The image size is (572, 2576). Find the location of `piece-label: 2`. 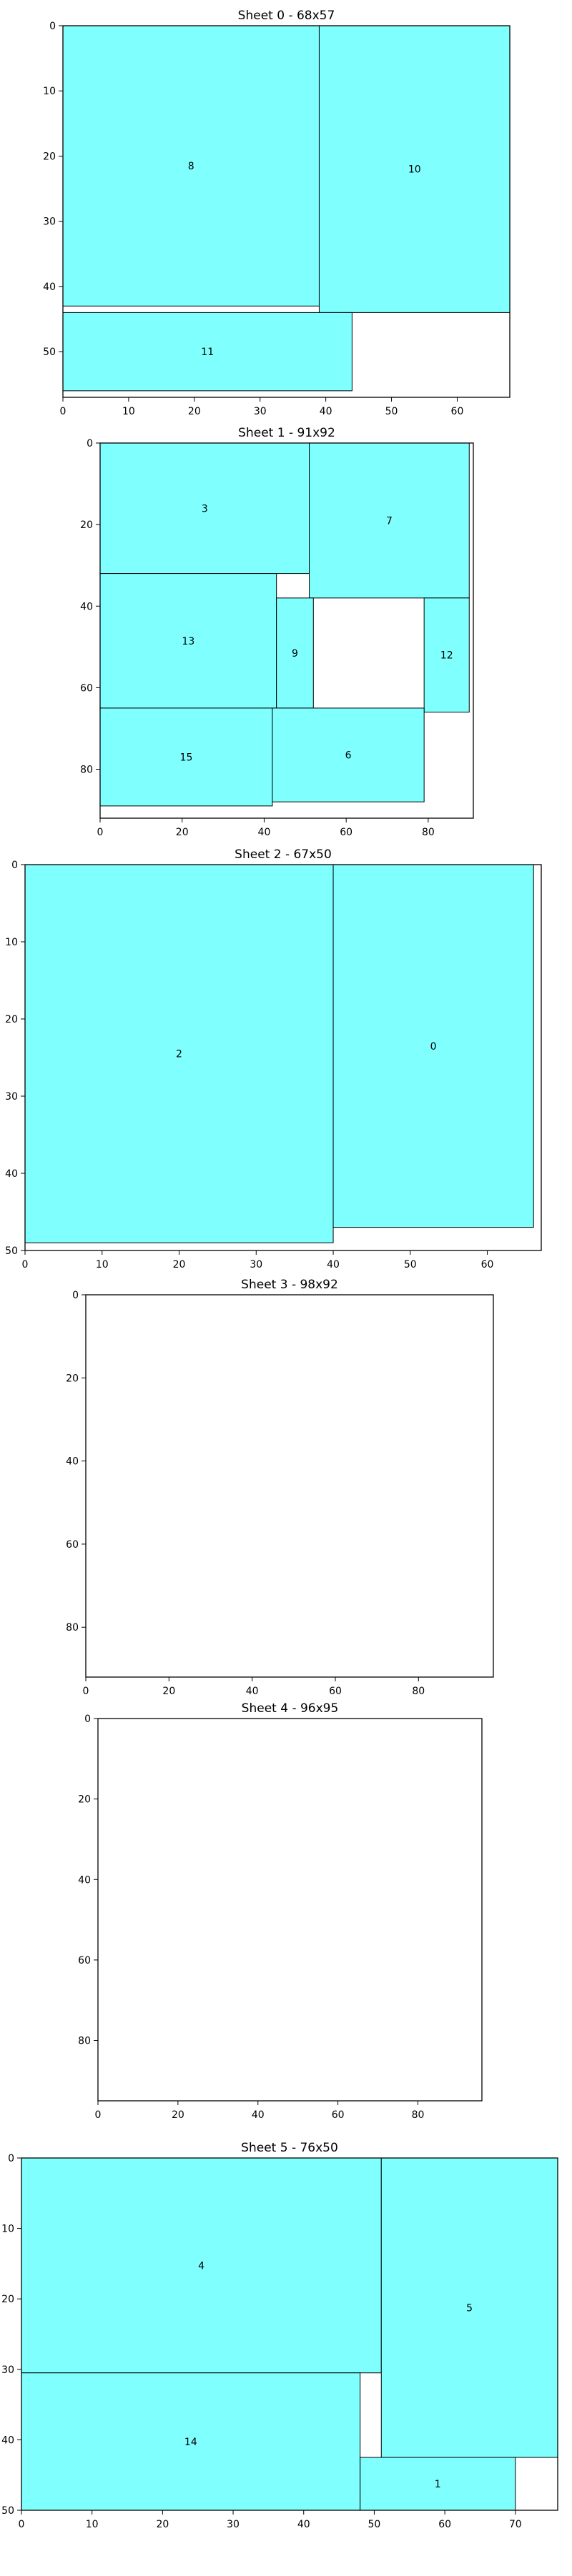

piece-label: 2 is located at coordinates (179, 1054).